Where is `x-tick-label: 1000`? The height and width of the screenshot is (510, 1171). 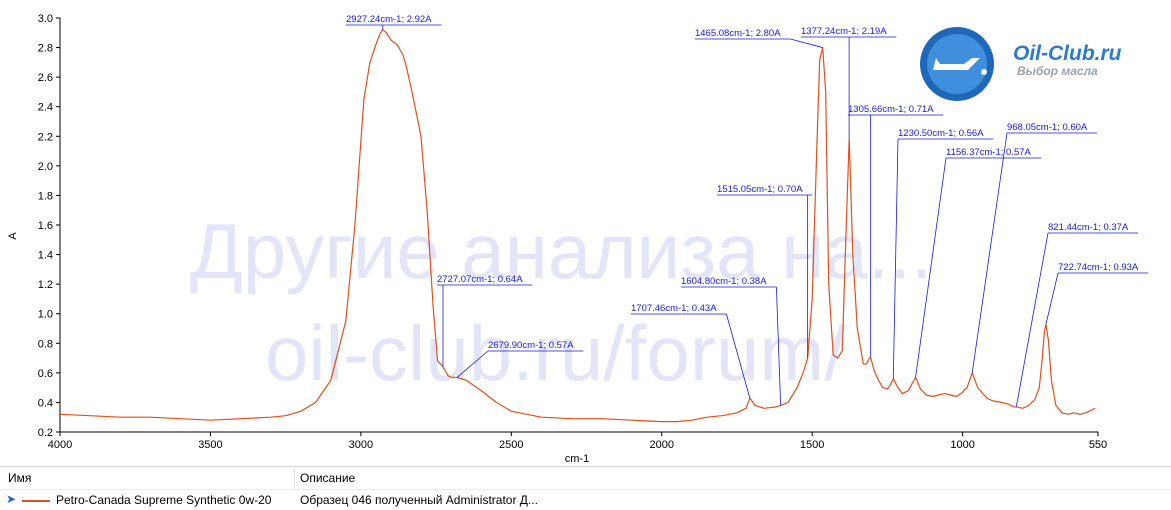 x-tick-label: 1000 is located at coordinates (962, 445).